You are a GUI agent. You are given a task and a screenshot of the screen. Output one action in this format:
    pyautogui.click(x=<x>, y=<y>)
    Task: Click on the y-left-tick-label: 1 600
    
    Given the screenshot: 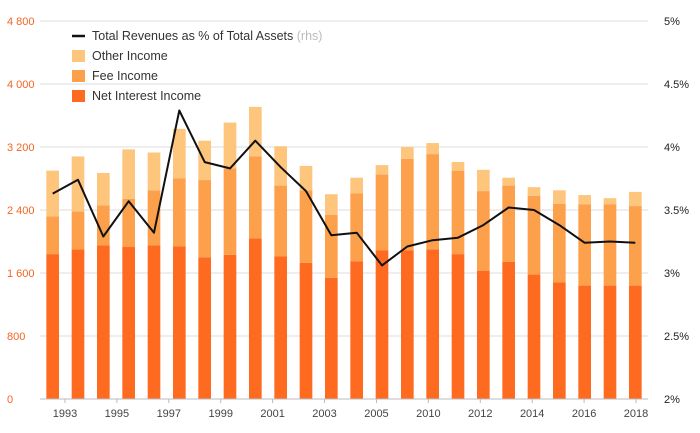 What is the action you would take?
    pyautogui.click(x=21, y=274)
    